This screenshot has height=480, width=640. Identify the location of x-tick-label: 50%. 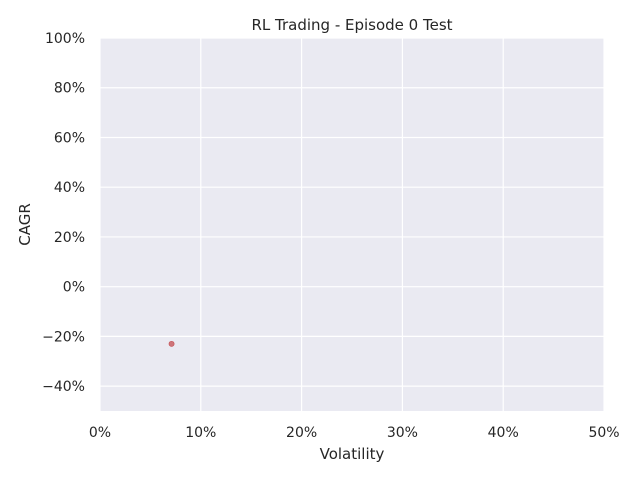
(603, 433).